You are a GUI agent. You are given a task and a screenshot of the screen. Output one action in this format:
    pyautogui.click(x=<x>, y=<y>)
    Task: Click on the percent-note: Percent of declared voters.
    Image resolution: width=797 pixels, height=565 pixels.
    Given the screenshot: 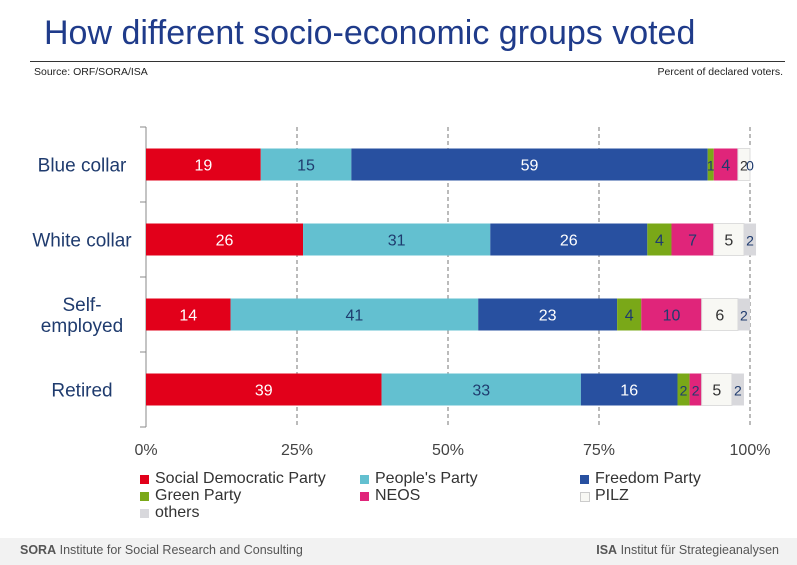 What is the action you would take?
    pyautogui.click(x=720, y=72)
    